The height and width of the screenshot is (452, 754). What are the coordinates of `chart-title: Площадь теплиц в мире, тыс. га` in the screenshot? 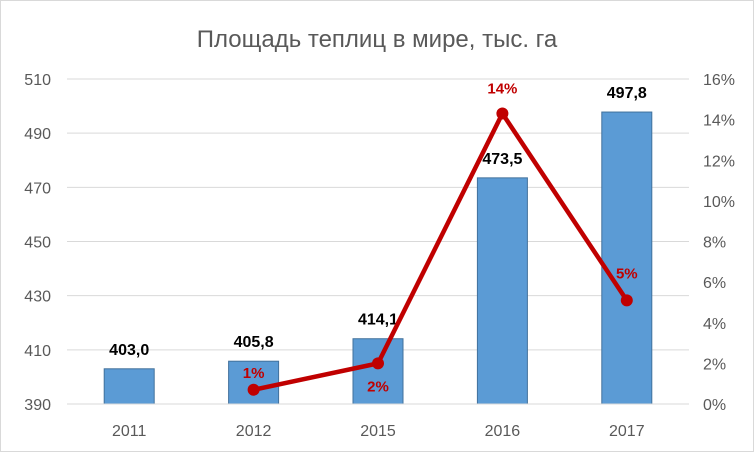 It's located at (377, 39).